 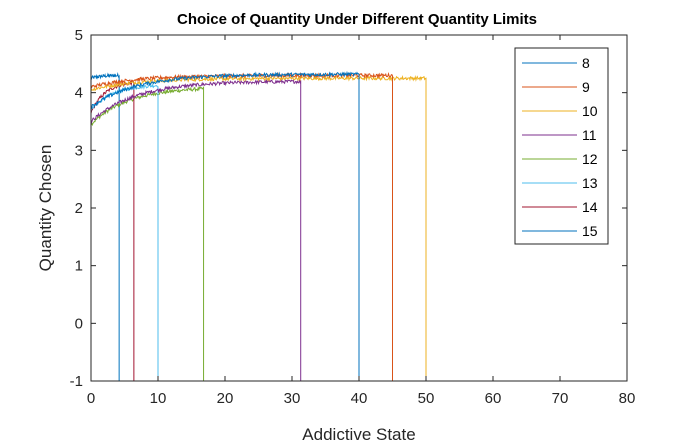 What do you see at coordinates (79, 150) in the screenshot?
I see `y-tick-label: 3` at bounding box center [79, 150].